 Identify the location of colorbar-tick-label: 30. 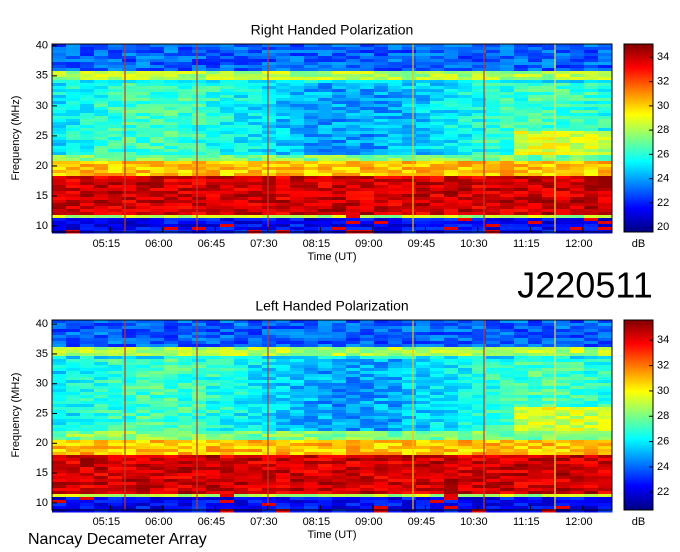
(663, 106).